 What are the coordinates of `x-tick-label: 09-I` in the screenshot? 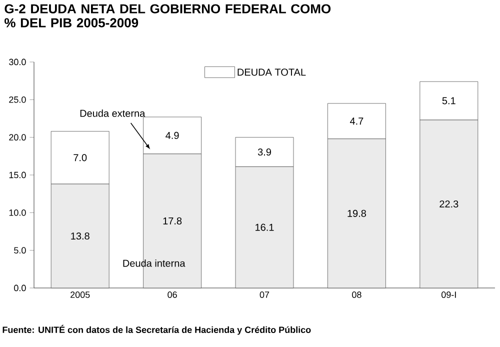 It's located at (448, 295).